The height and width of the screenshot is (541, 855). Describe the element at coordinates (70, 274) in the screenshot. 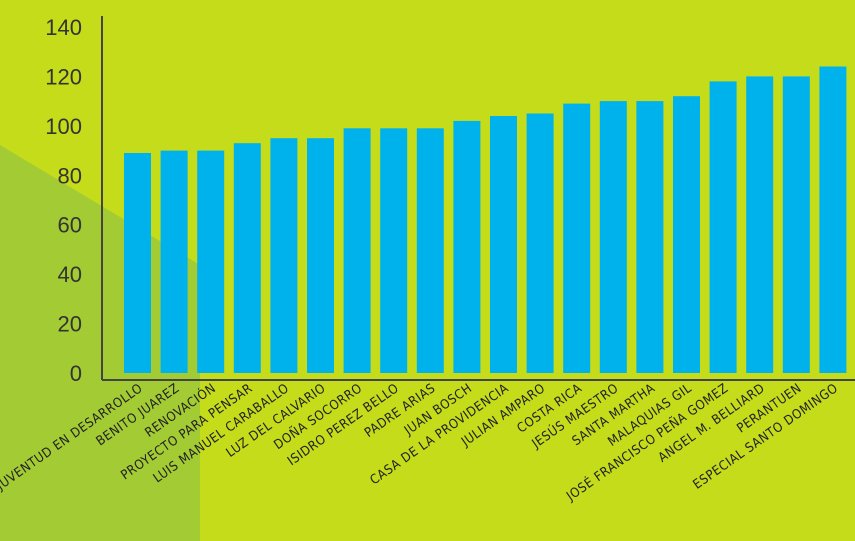

I see `y-tick-label: 40` at that location.